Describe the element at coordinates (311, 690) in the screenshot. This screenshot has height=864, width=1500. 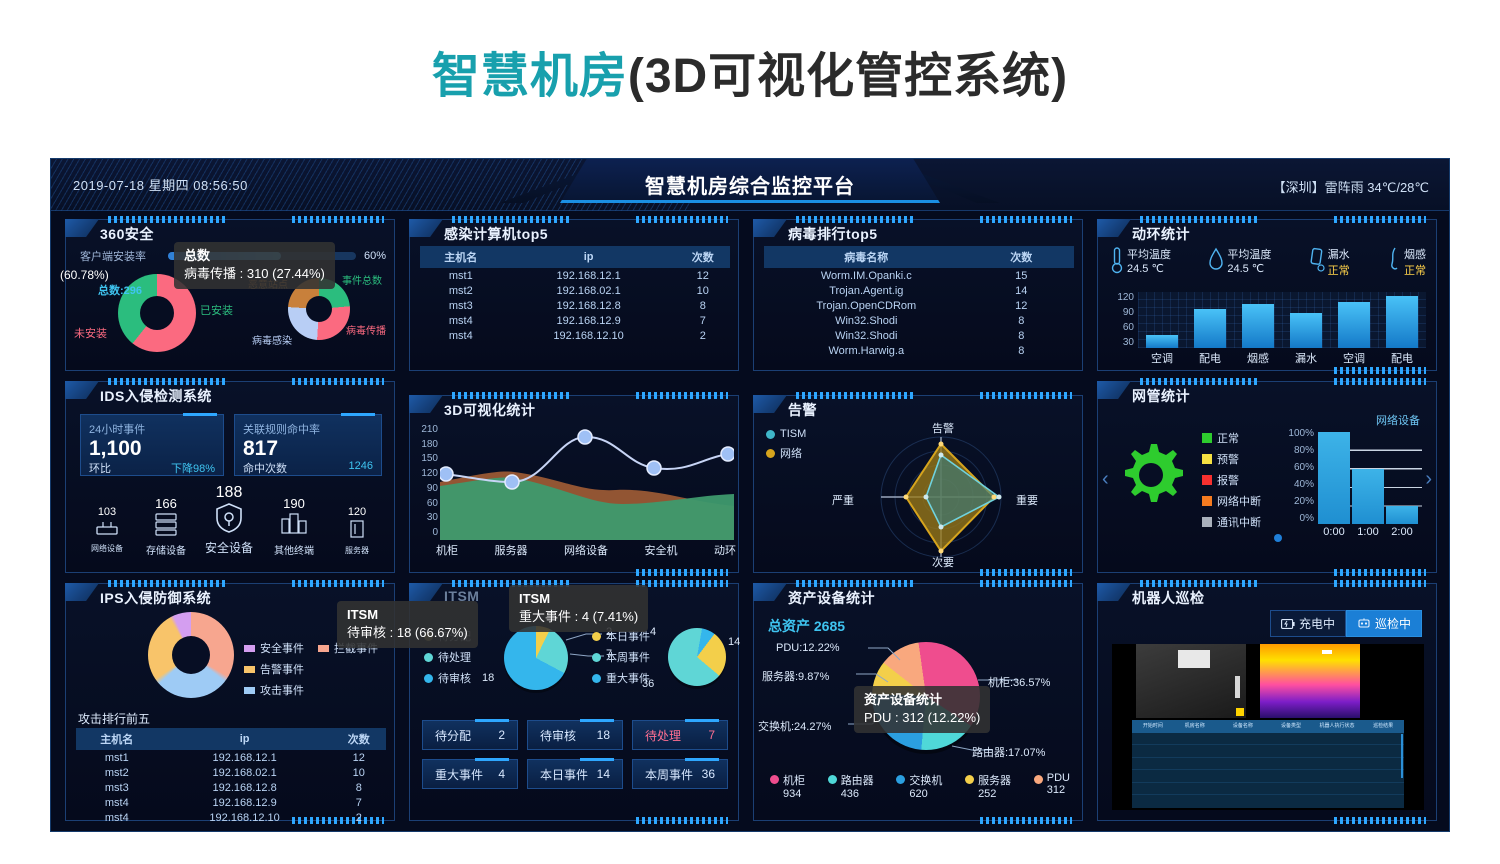
I see `legend-item-attack-event: 攻击事件` at that location.